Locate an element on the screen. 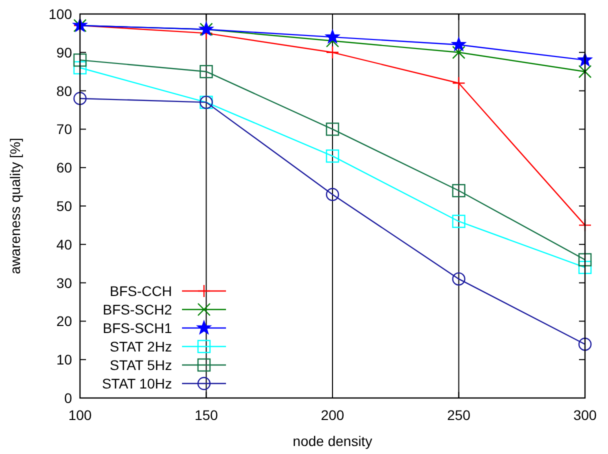 Image resolution: width=608 pixels, height=454 pixels. y-tick-label: 0 is located at coordinates (68, 398).